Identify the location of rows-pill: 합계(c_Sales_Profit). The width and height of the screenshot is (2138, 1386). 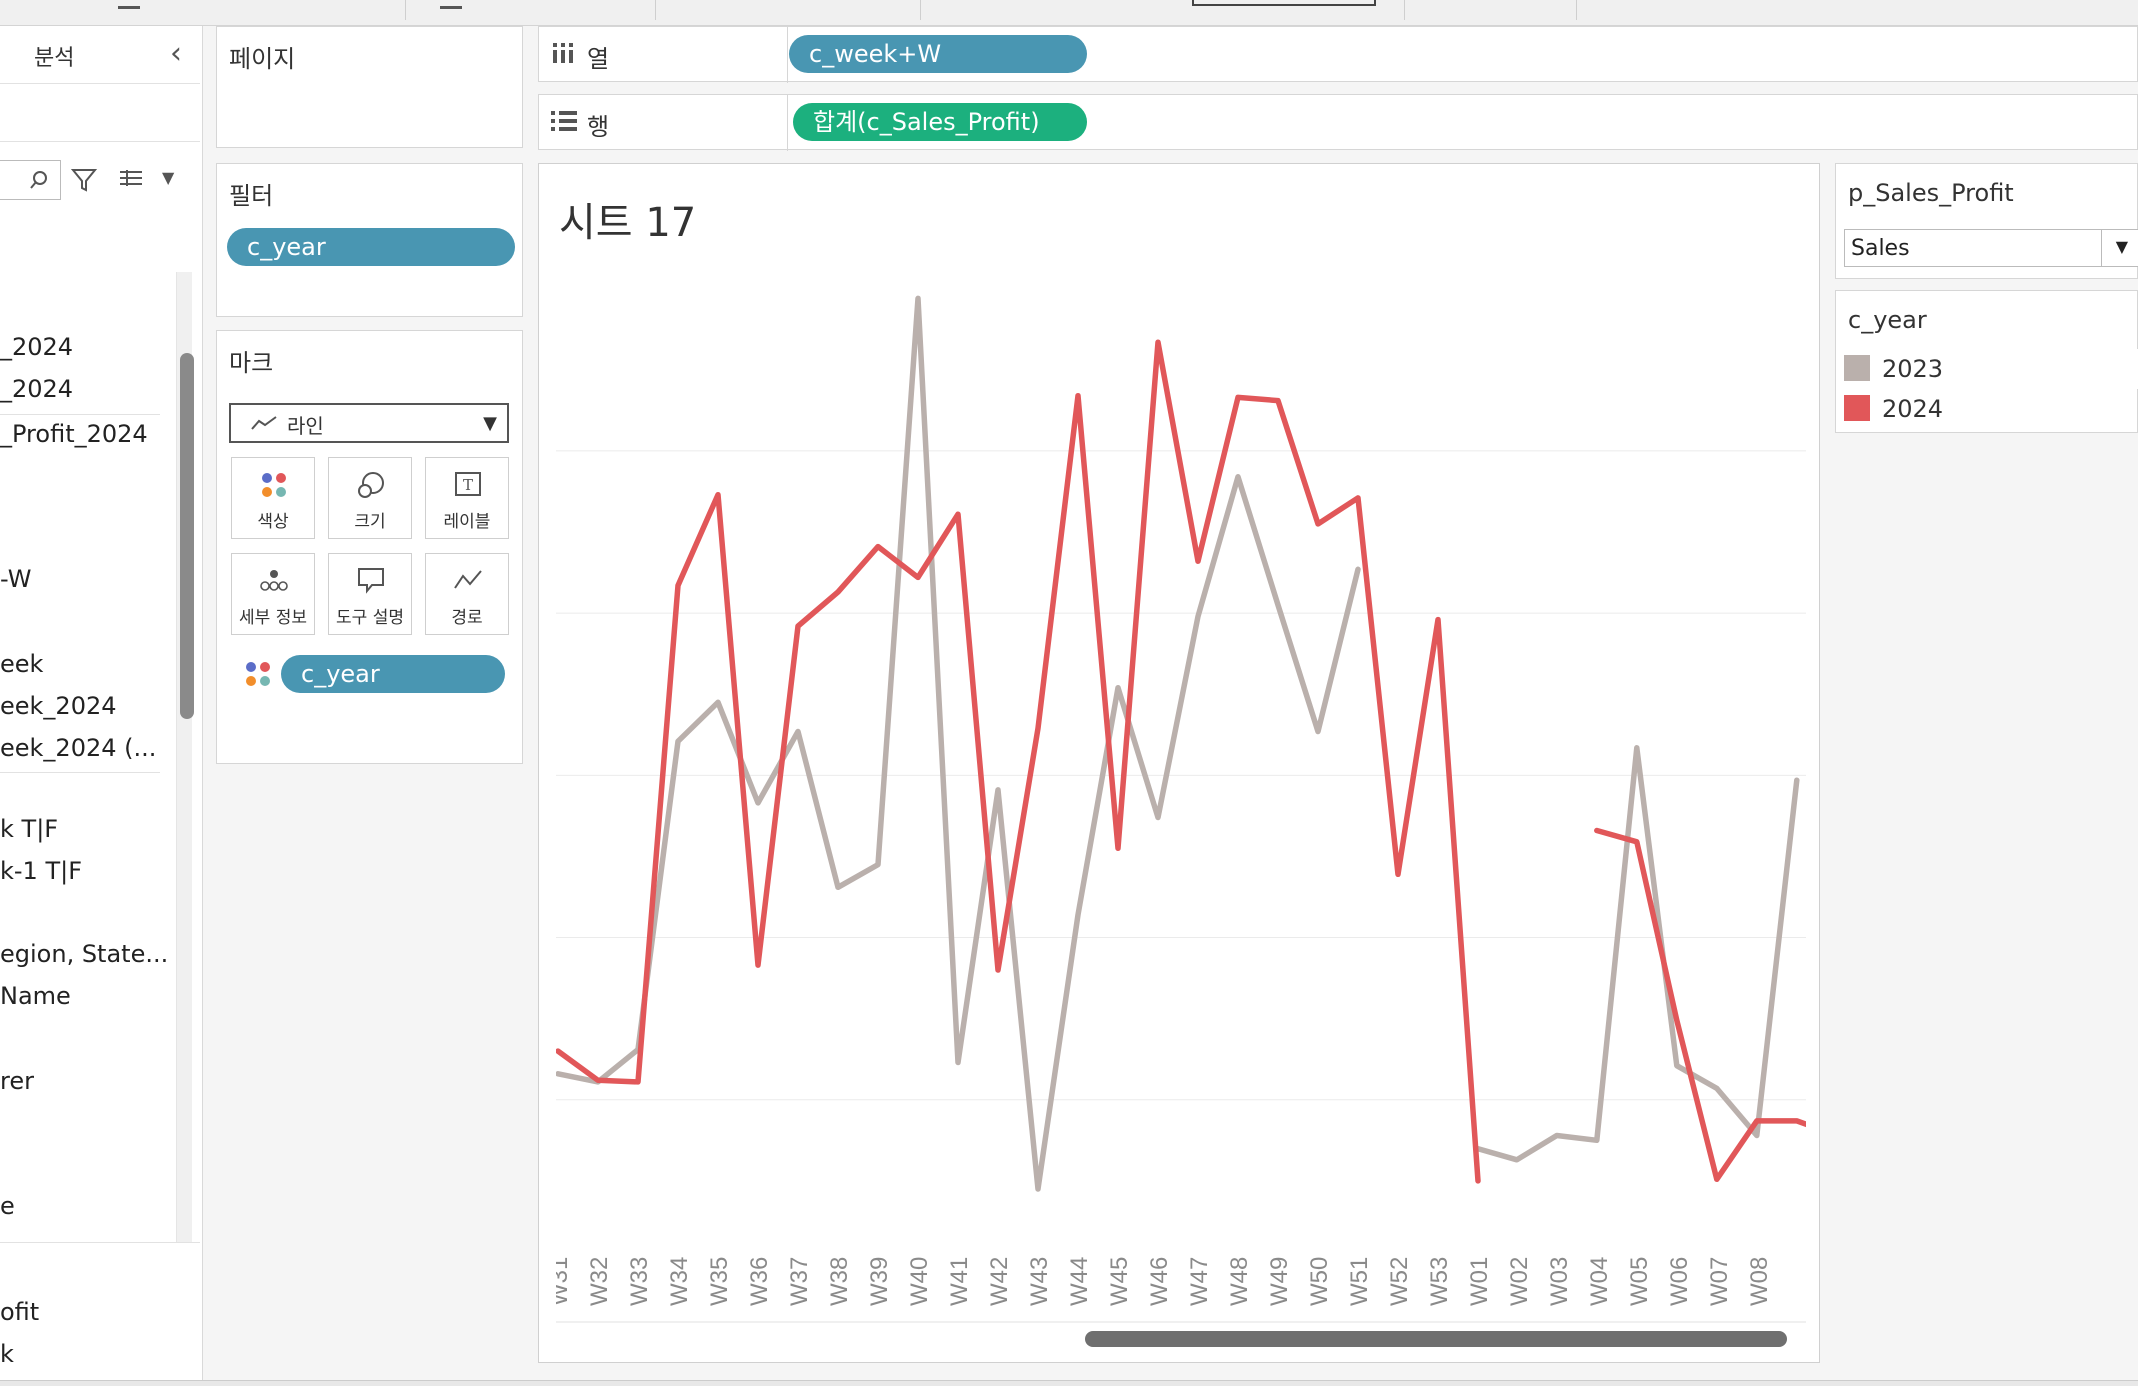
(940, 122).